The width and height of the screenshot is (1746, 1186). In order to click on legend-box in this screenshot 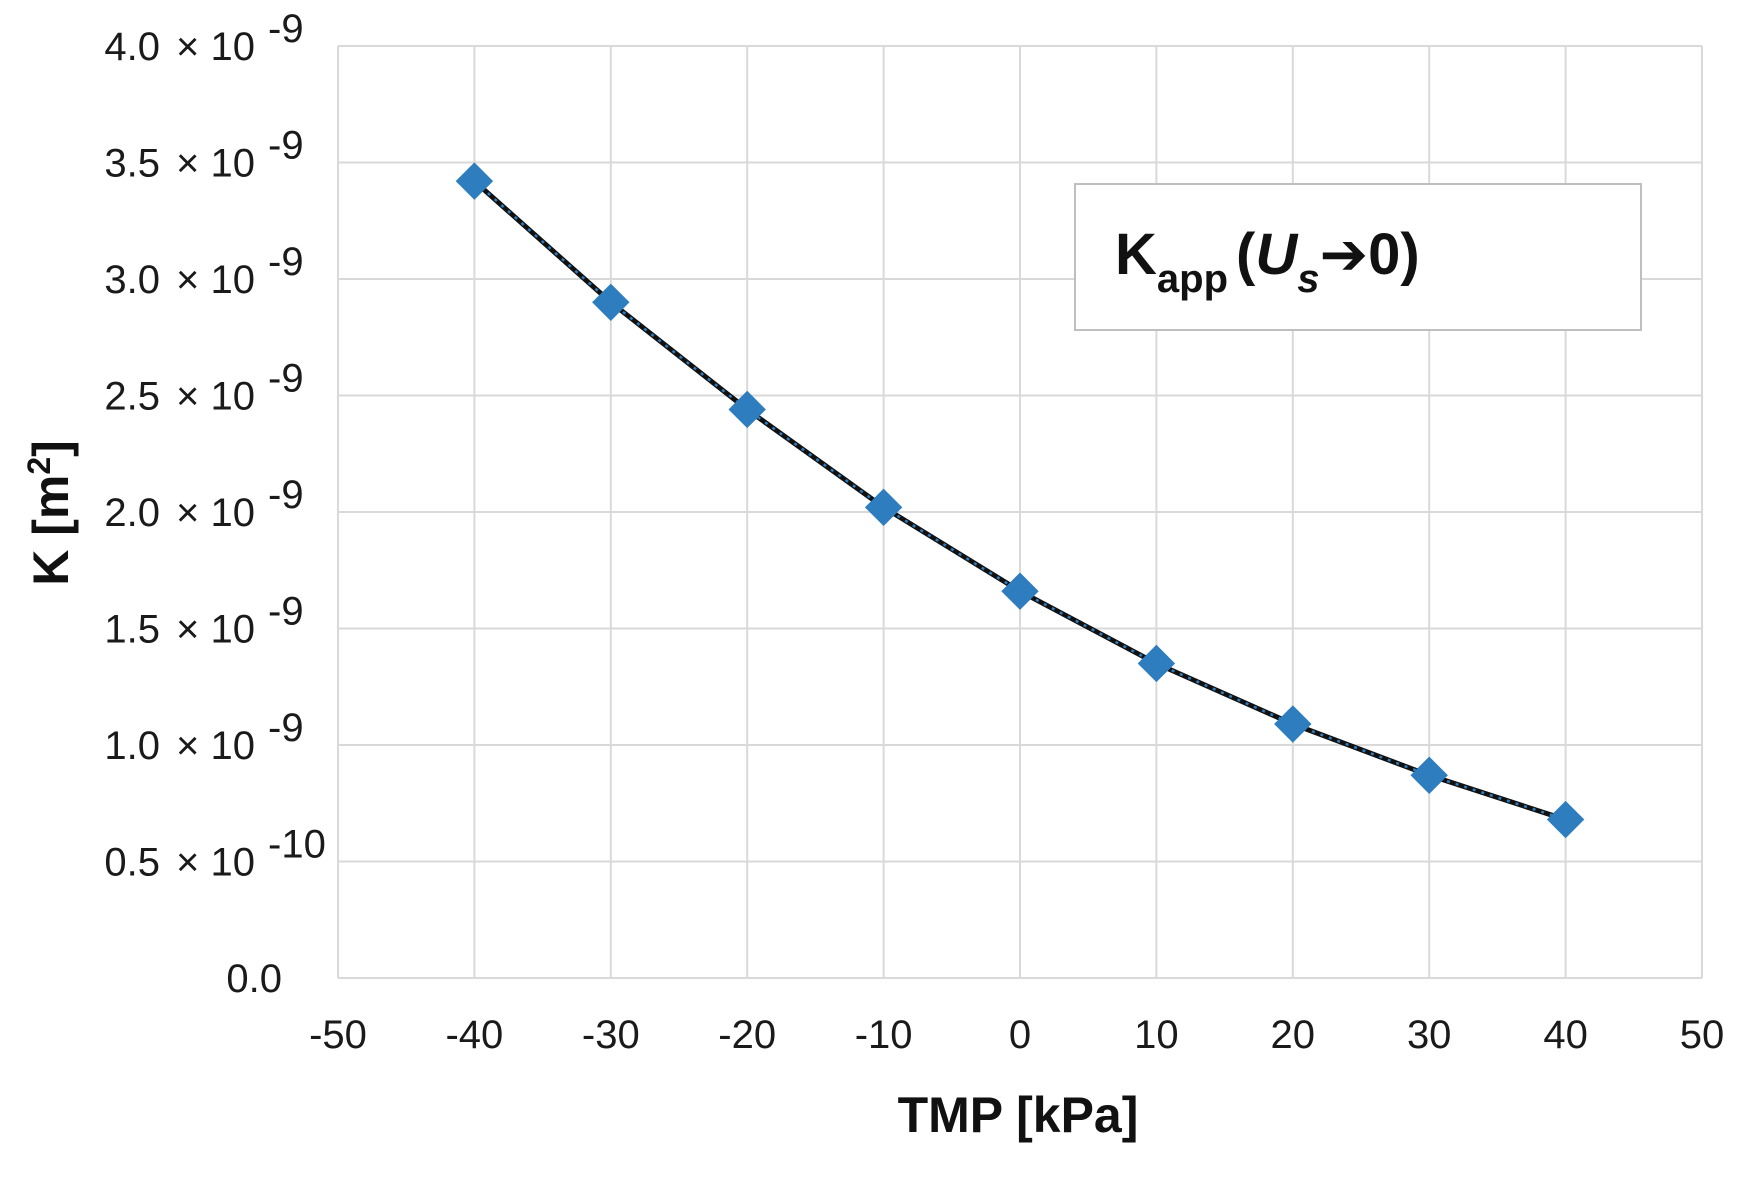, I will do `click(1358, 257)`.